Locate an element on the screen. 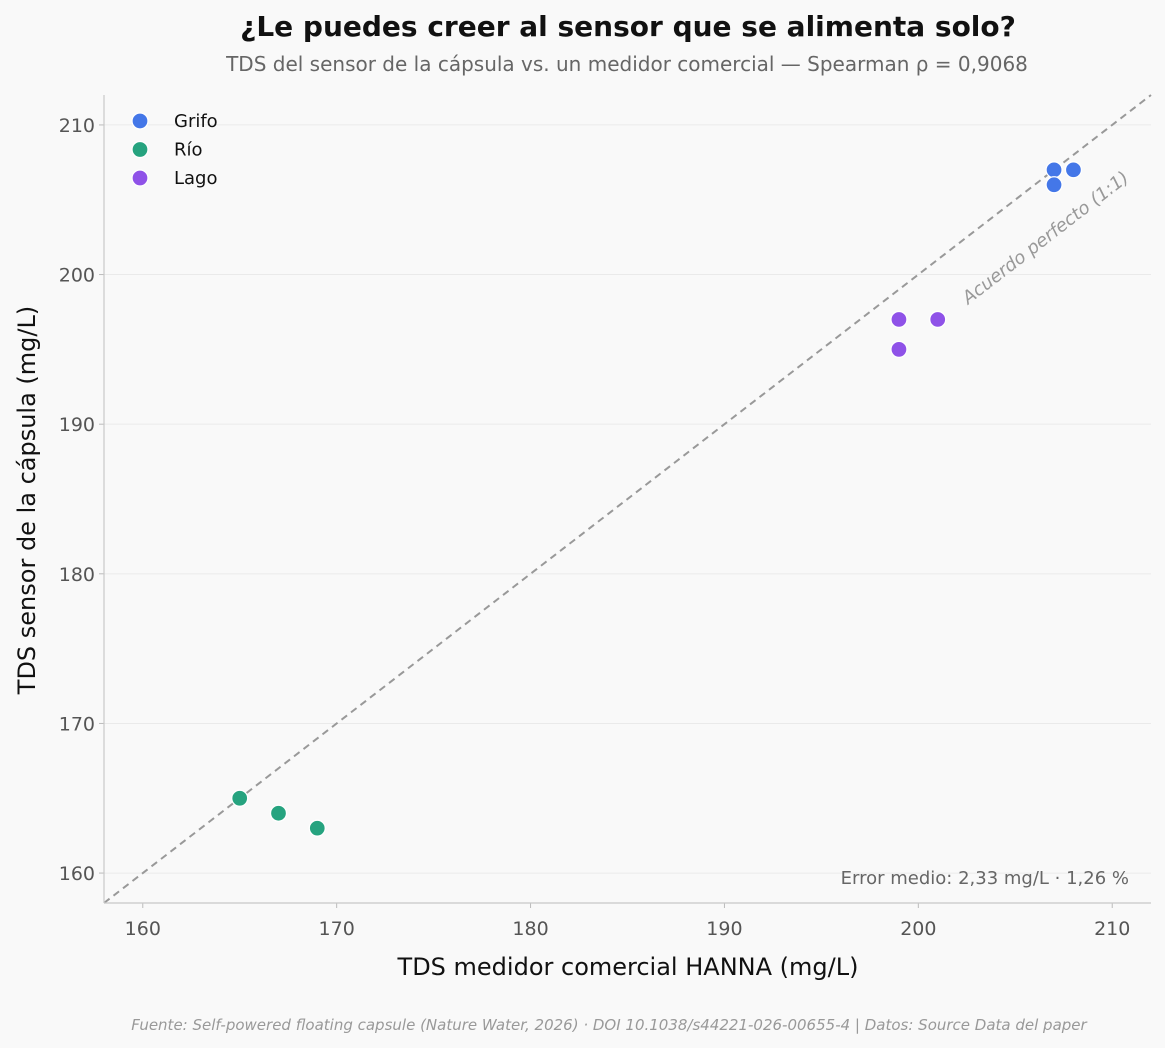  x-tick-label: 180 is located at coordinates (530, 929).